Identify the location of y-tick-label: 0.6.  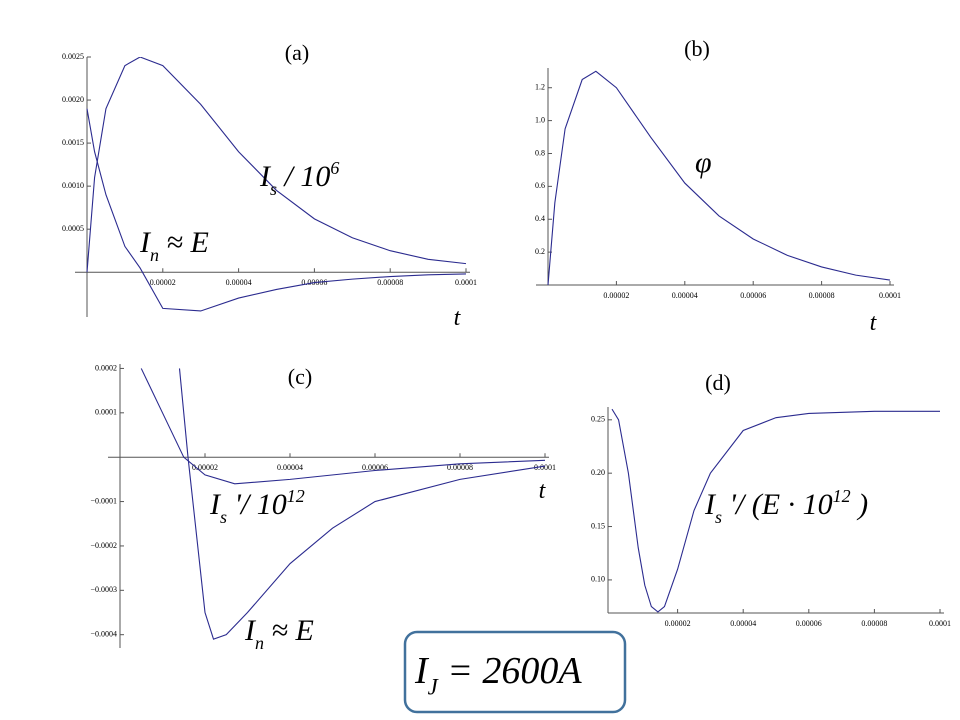
(540, 185).